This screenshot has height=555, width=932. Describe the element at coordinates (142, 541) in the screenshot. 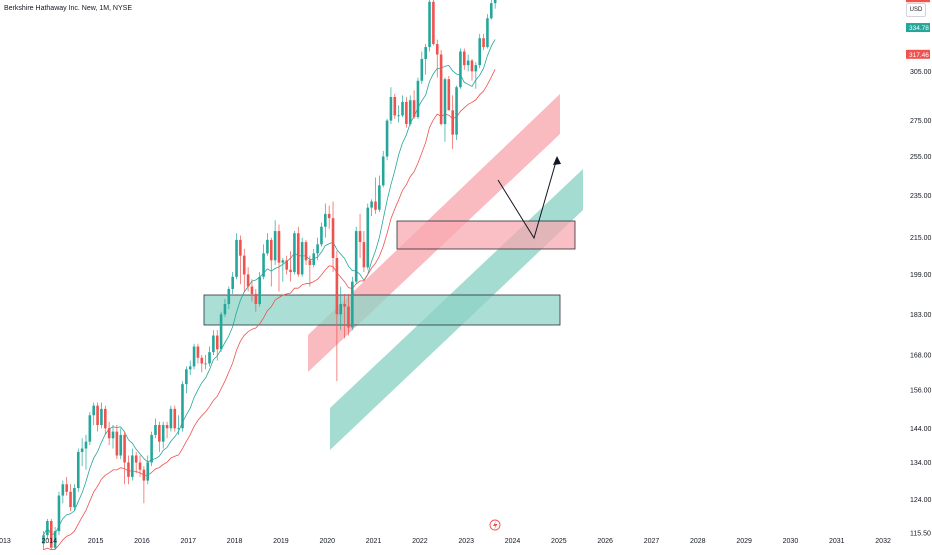

I see `x-tick-label: 2016` at that location.